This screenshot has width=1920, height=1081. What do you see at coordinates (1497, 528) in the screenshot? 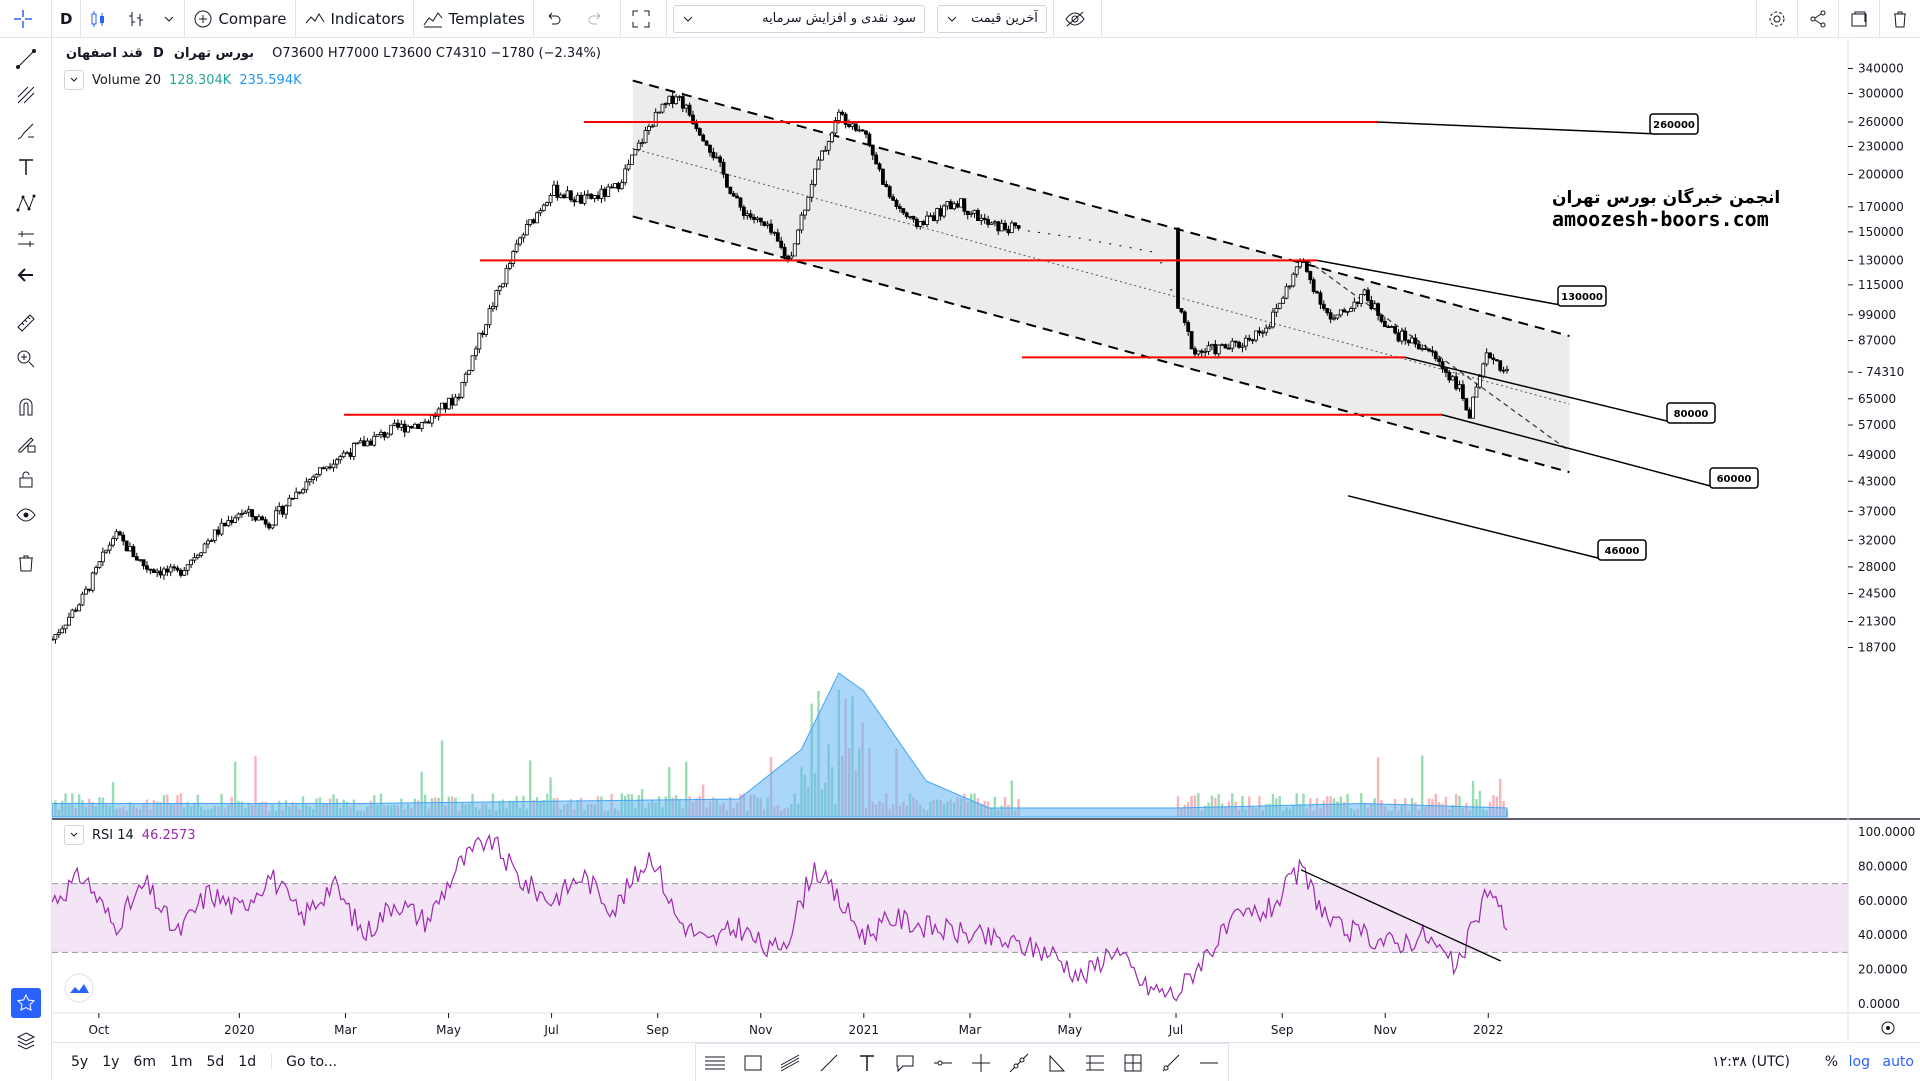
I see `level-46000: 46000` at bounding box center [1497, 528].